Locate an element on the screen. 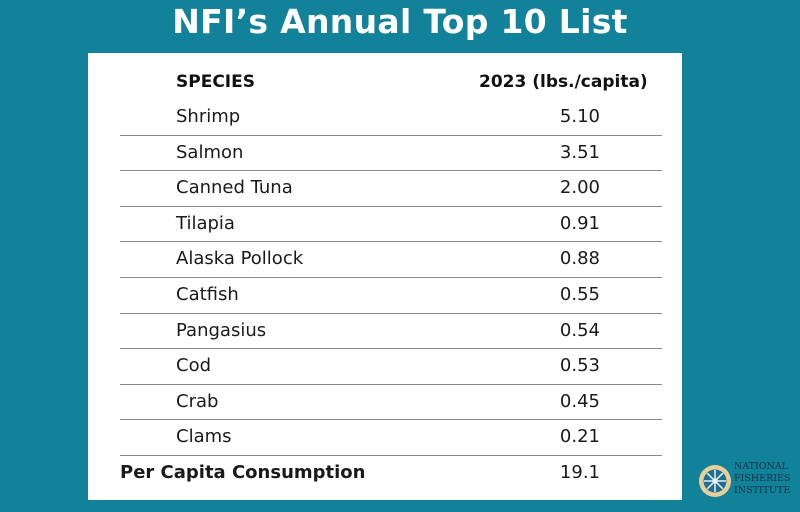  value-cell: 0.91 is located at coordinates (579, 223).